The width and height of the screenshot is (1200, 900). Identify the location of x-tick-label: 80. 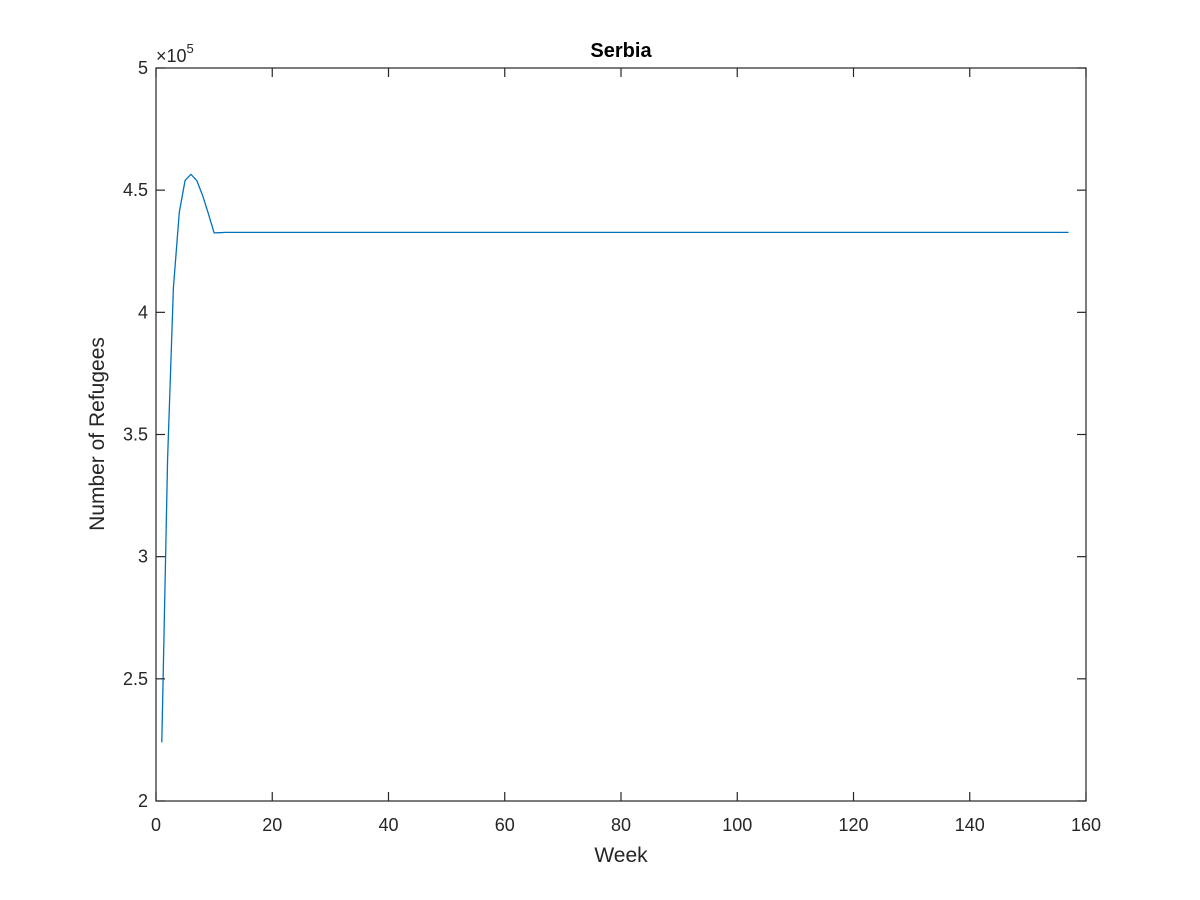
(621, 825).